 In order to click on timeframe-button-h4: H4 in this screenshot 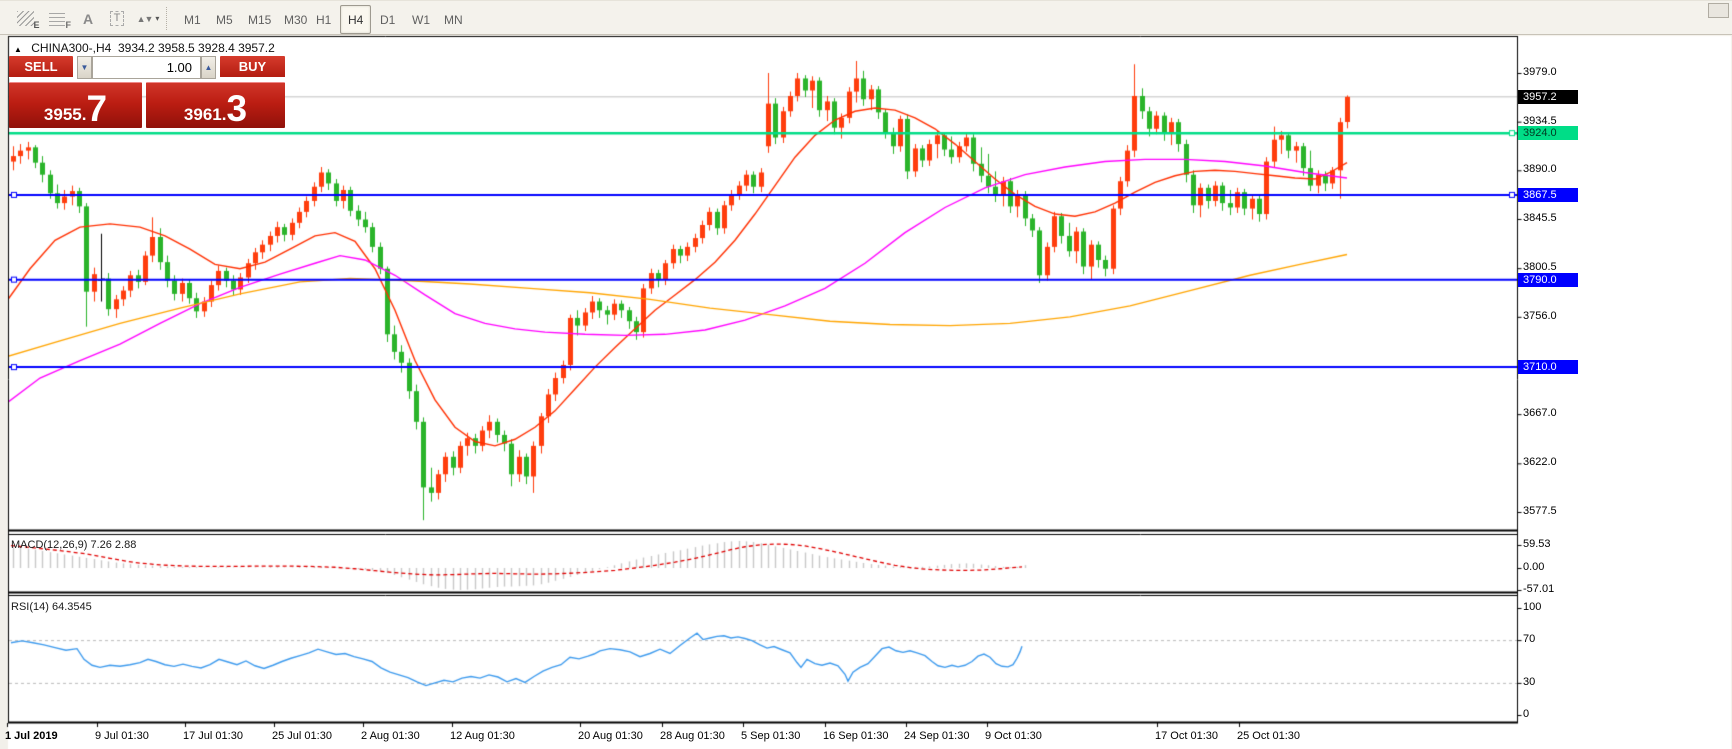, I will do `click(356, 19)`.